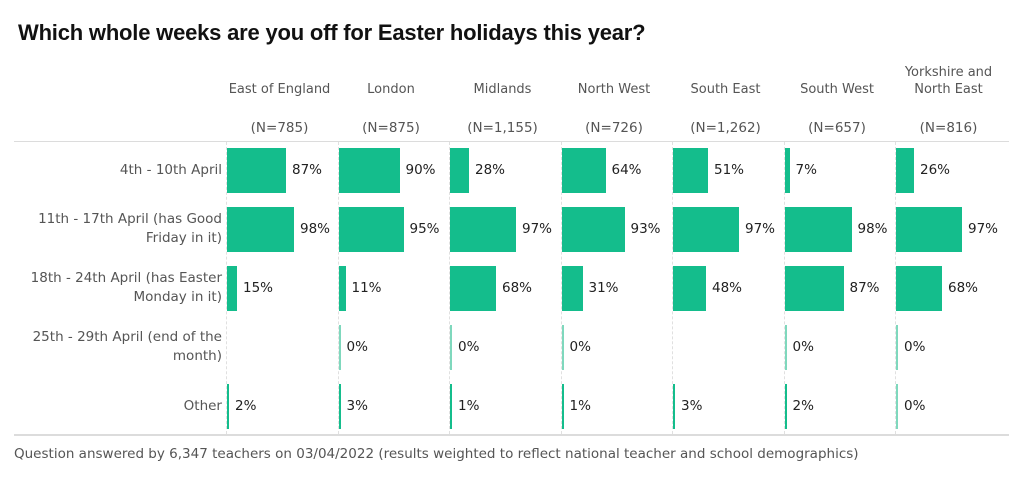 This screenshot has width=1024, height=482. I want to click on region-name: London, so click(391, 89).